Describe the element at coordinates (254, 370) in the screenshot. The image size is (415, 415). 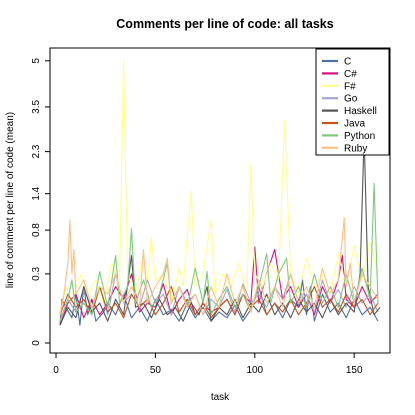
I see `x-tick-label: 100` at that location.